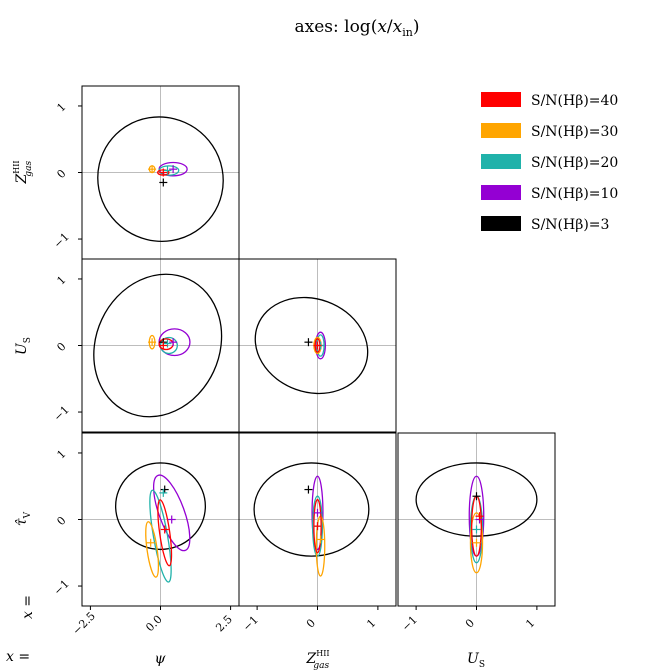  I want to click on row-prefix-label: x =, so click(28, 607).